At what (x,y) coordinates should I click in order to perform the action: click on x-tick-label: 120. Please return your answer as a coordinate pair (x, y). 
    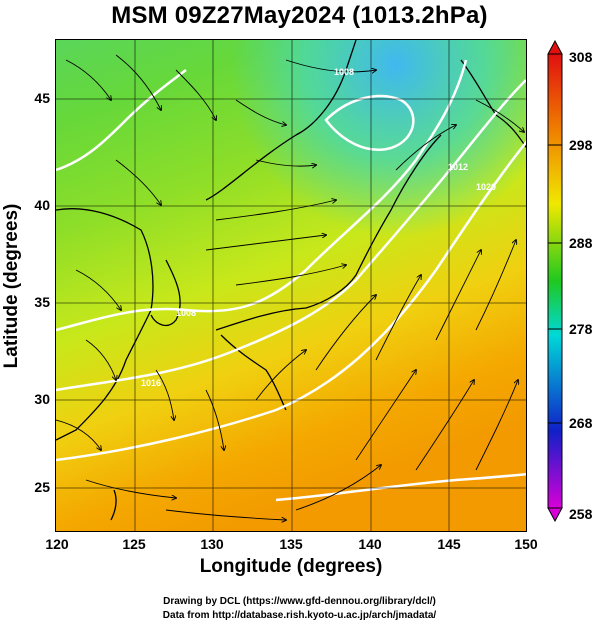
    Looking at the image, I should click on (57, 544).